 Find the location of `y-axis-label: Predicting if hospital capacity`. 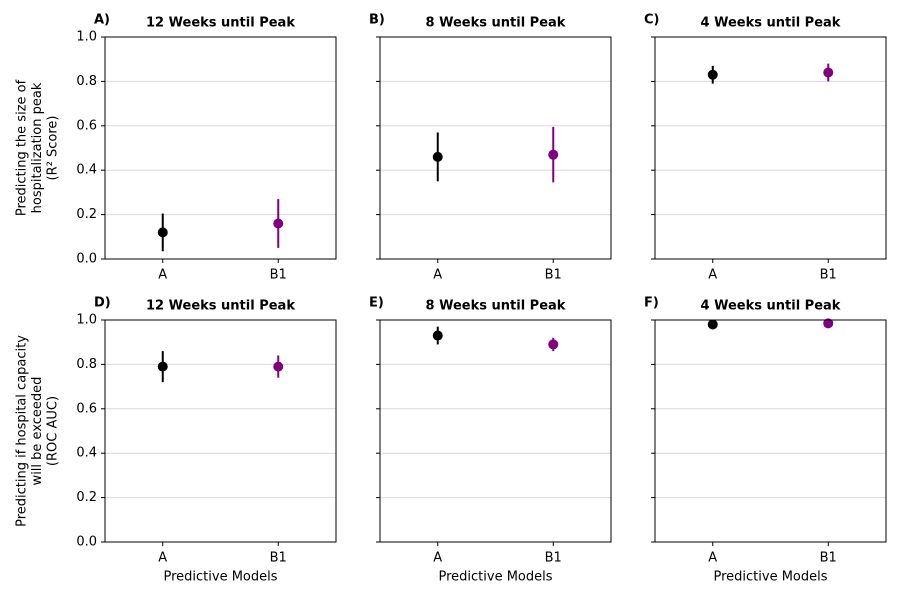

y-axis-label: Predicting if hospital capacity is located at coordinates (22, 431).